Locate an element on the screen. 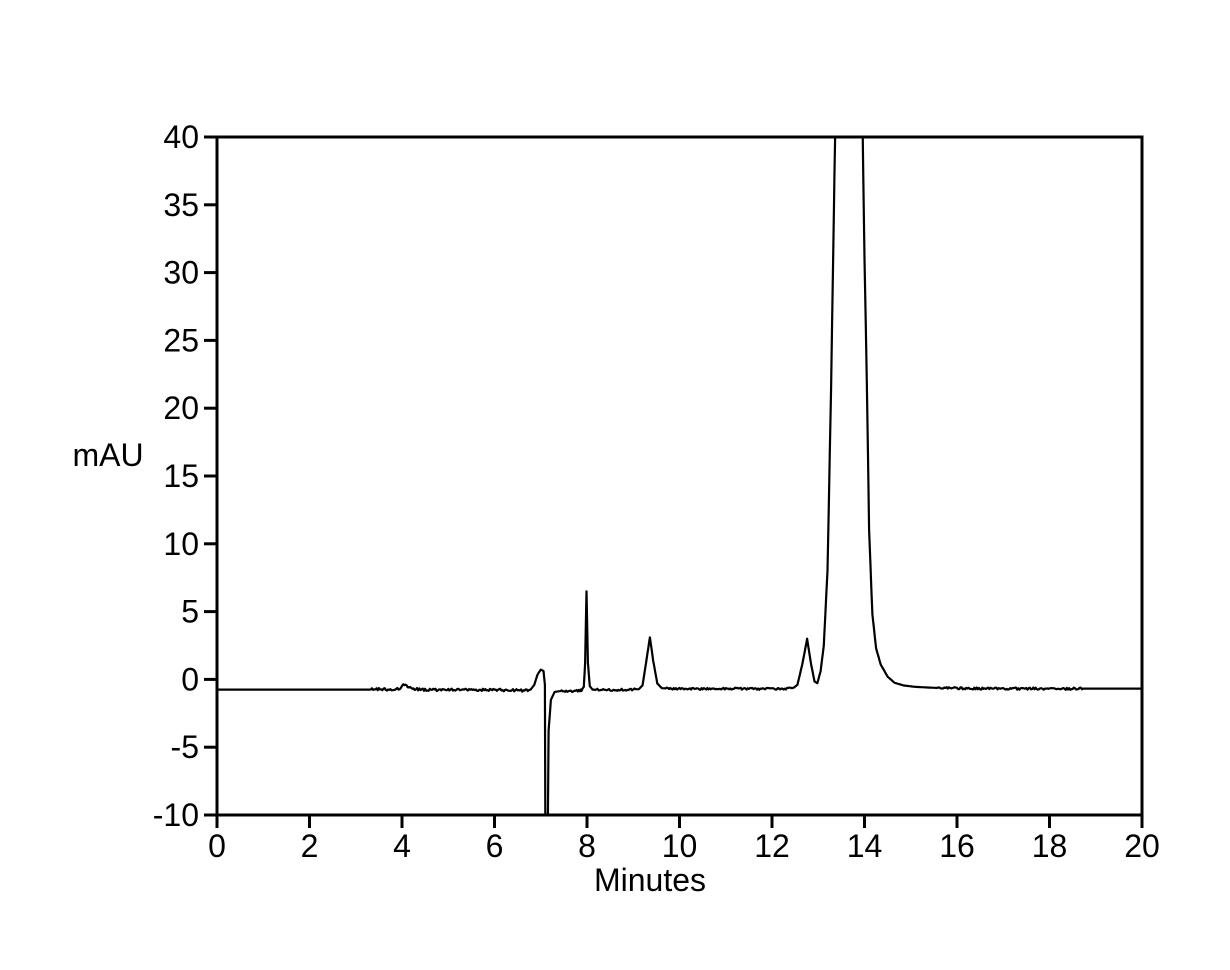 The width and height of the screenshot is (1230, 970). y-tick-label: 5 is located at coordinates (190, 612).